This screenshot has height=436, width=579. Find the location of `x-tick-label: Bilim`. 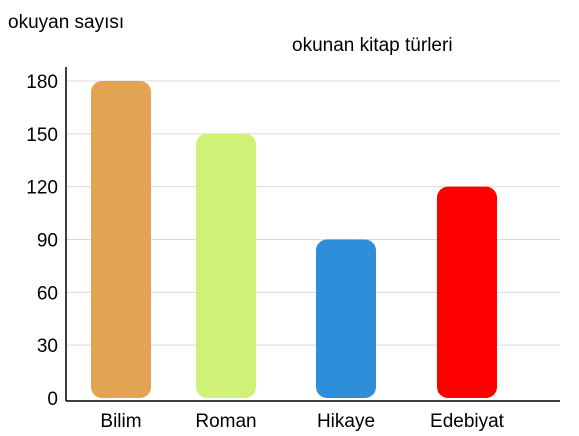

x-tick-label: Bilim is located at coordinates (120, 421).